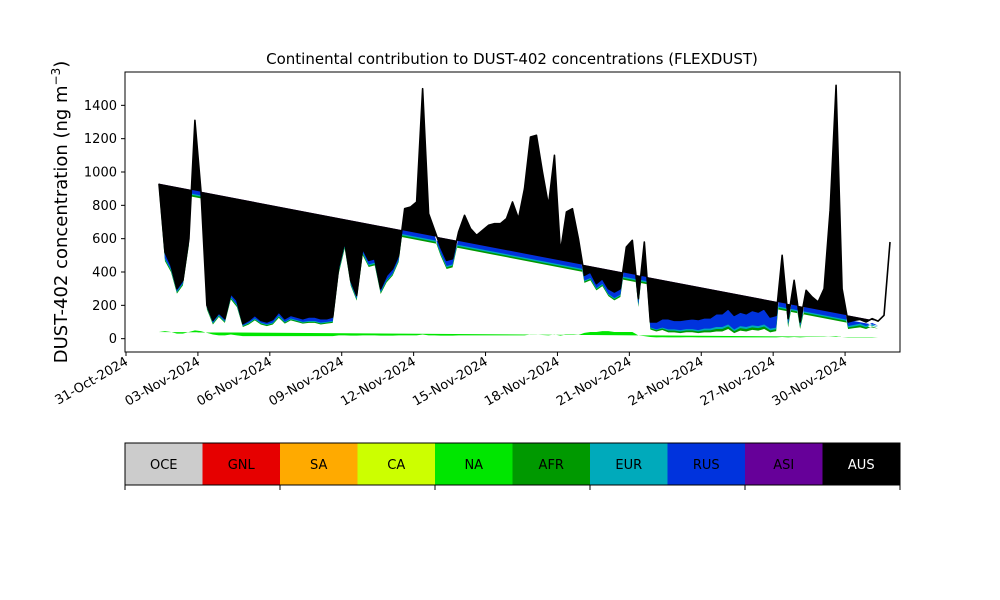  What do you see at coordinates (235, 381) in the screenshot?
I see `x-tick-label: 06-Nov-2024` at bounding box center [235, 381].